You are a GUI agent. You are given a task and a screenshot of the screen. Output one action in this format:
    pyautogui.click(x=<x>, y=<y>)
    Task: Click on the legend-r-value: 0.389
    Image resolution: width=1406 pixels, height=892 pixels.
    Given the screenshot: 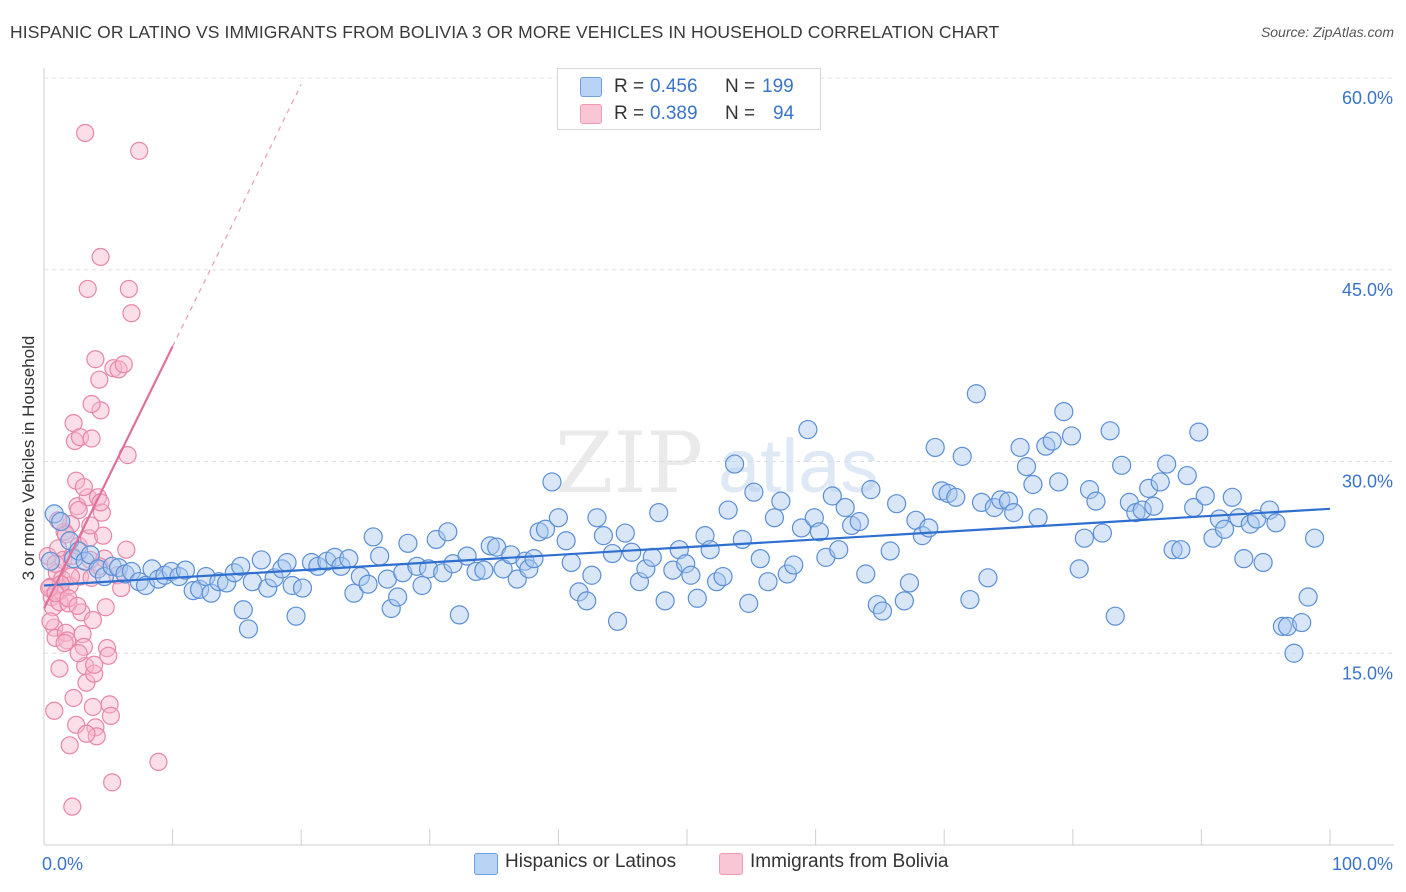 What is the action you would take?
    pyautogui.click(x=674, y=113)
    